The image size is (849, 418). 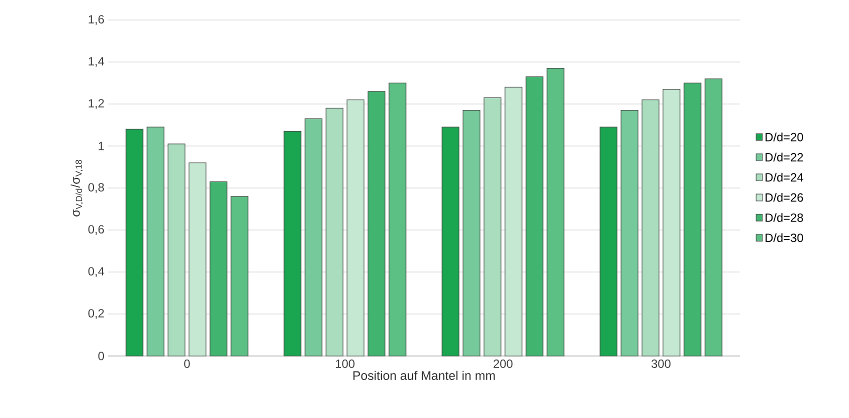 I want to click on y-tick-label: 1,2, so click(x=96, y=104).